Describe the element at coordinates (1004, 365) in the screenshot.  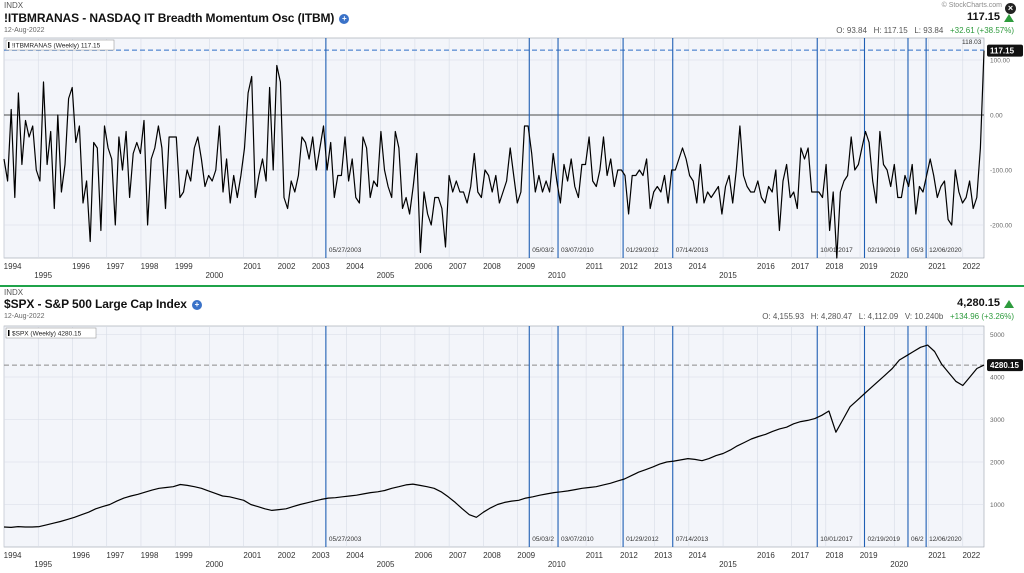
I see `last-value-tag-text: 4280.15` at that location.